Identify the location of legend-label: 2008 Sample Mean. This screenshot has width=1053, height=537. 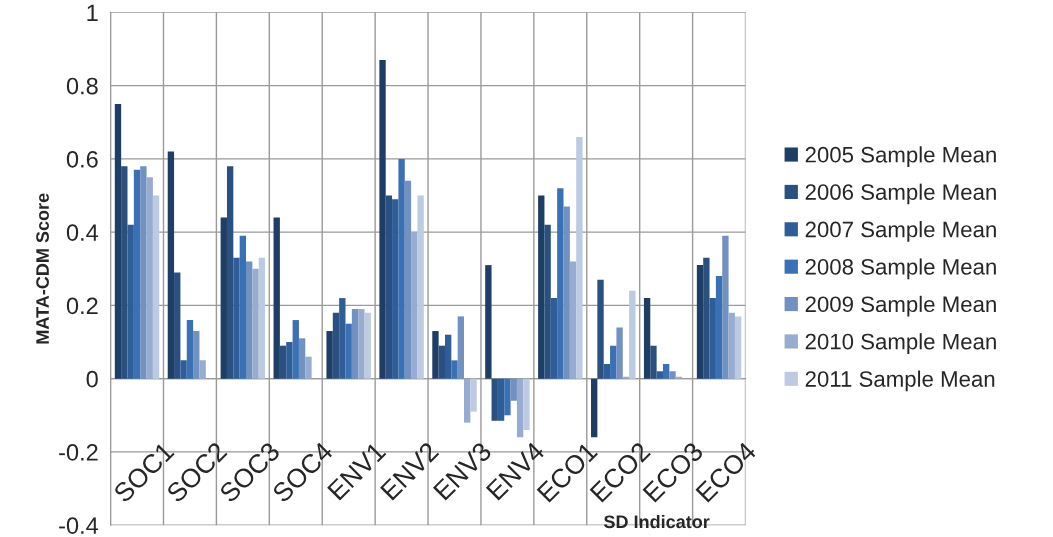
(900, 269).